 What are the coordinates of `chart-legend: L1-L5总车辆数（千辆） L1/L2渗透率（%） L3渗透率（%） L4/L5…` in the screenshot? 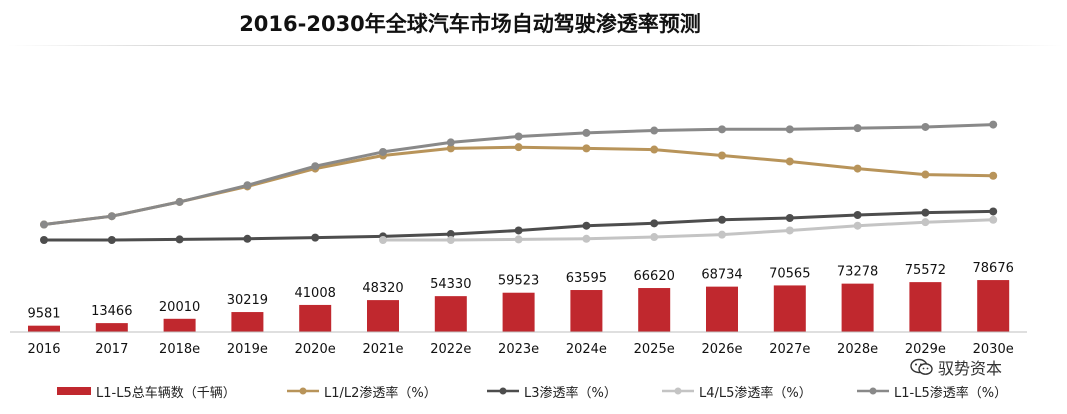 It's located at (556, 391).